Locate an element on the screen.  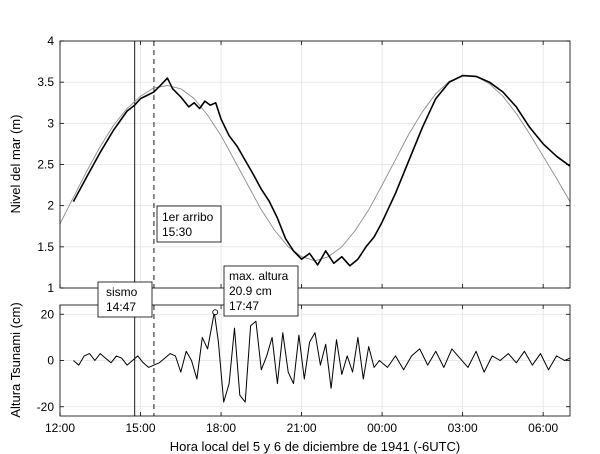
annotation-first-arrival: 1er arribo 15:30 is located at coordinates (189, 224).